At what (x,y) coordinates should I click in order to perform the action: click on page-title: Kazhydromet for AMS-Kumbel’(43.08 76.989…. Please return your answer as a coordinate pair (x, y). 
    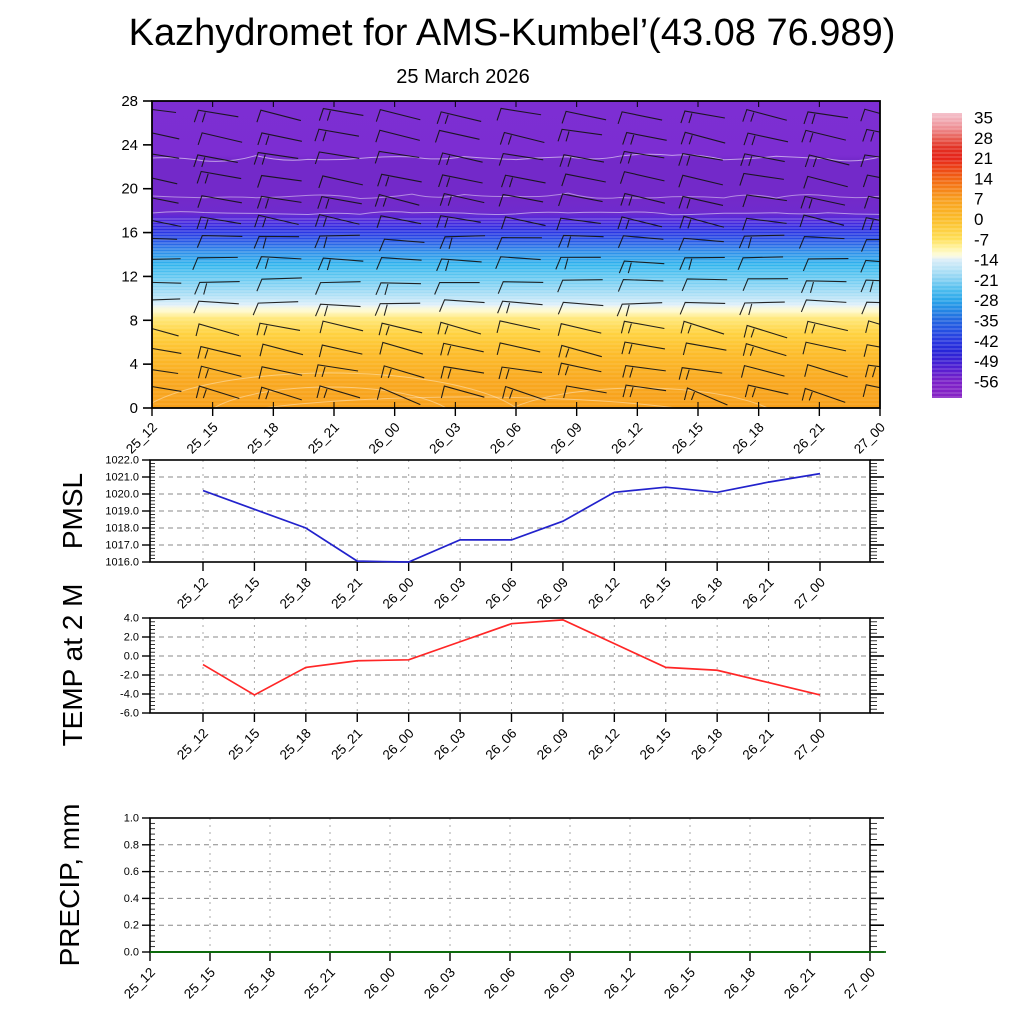
    Looking at the image, I should click on (512, 33).